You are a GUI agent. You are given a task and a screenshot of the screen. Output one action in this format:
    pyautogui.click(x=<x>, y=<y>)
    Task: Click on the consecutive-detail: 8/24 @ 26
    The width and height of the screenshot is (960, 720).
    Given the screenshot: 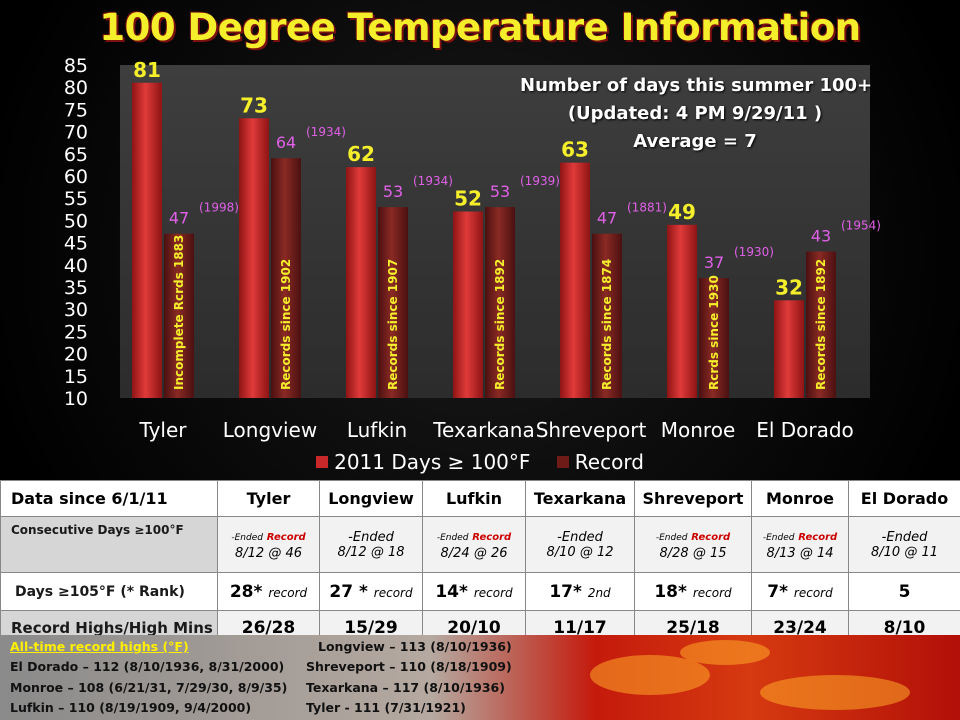 What is the action you would take?
    pyautogui.click(x=474, y=553)
    